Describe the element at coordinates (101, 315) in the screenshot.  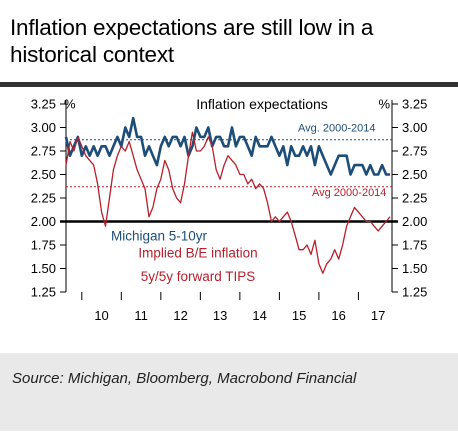
I see `x-tick-label: 10` at that location.